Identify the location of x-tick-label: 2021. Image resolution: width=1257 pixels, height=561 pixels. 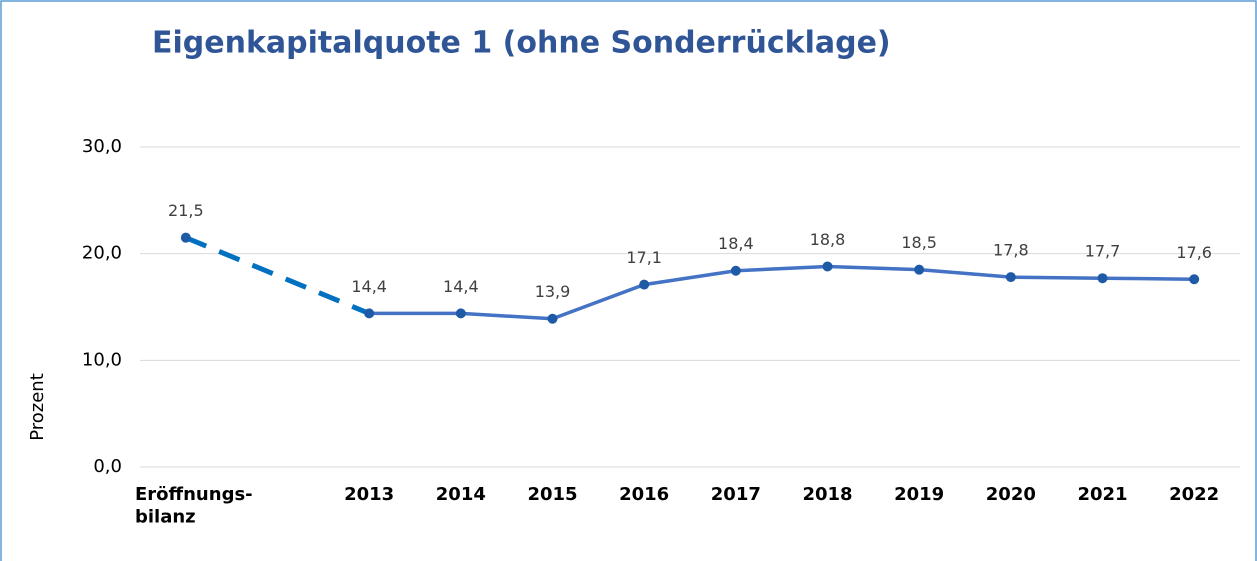
(1102, 494).